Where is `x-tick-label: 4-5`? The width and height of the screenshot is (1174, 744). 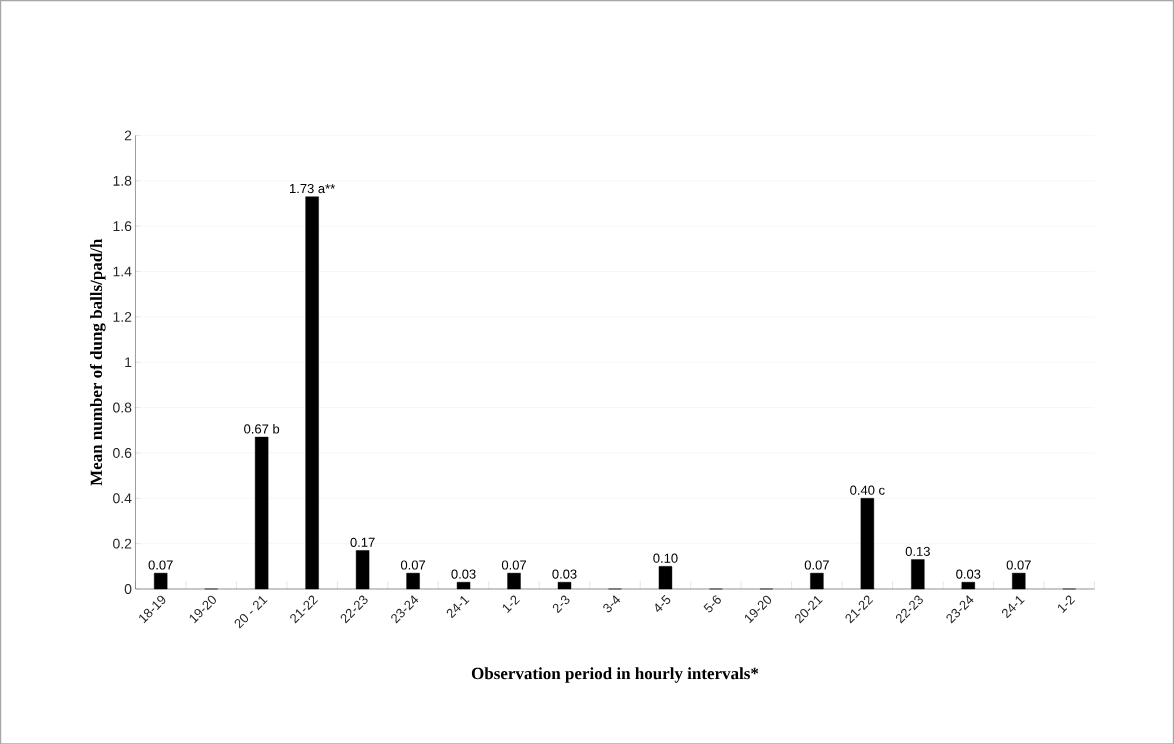 x-tick-label: 4-5 is located at coordinates (663, 603).